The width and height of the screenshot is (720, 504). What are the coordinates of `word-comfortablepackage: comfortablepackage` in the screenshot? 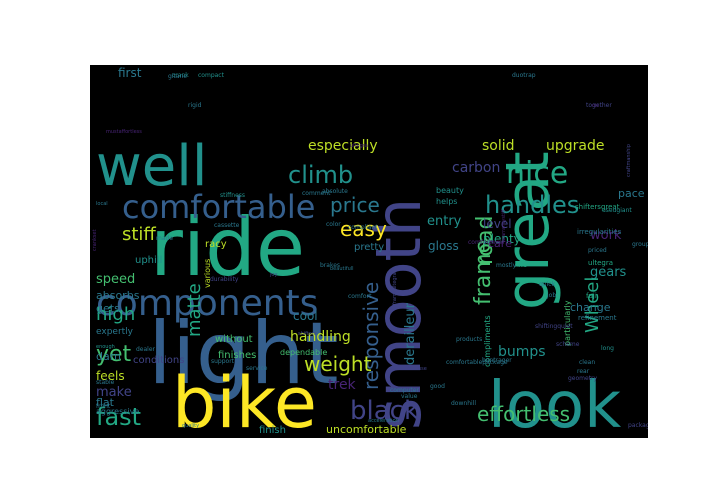 It's located at (477, 362).